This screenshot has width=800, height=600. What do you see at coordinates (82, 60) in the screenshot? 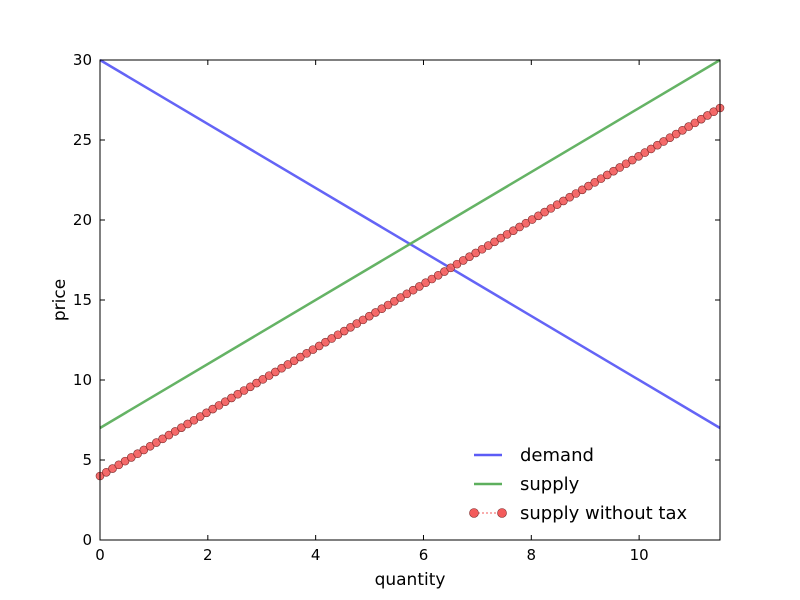
I see `y-tick-label: 30` at bounding box center [82, 60].